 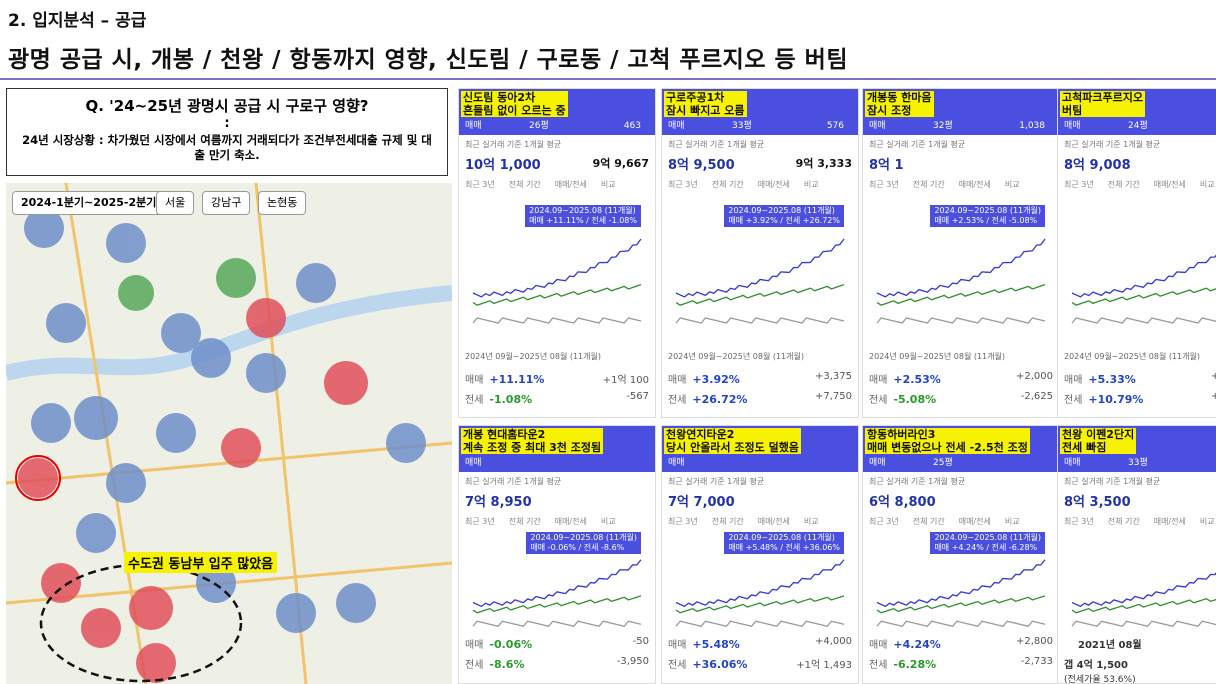 What do you see at coordinates (899, 97) in the screenshot?
I see `caption-line: 개봉동 한마음` at bounding box center [899, 97].